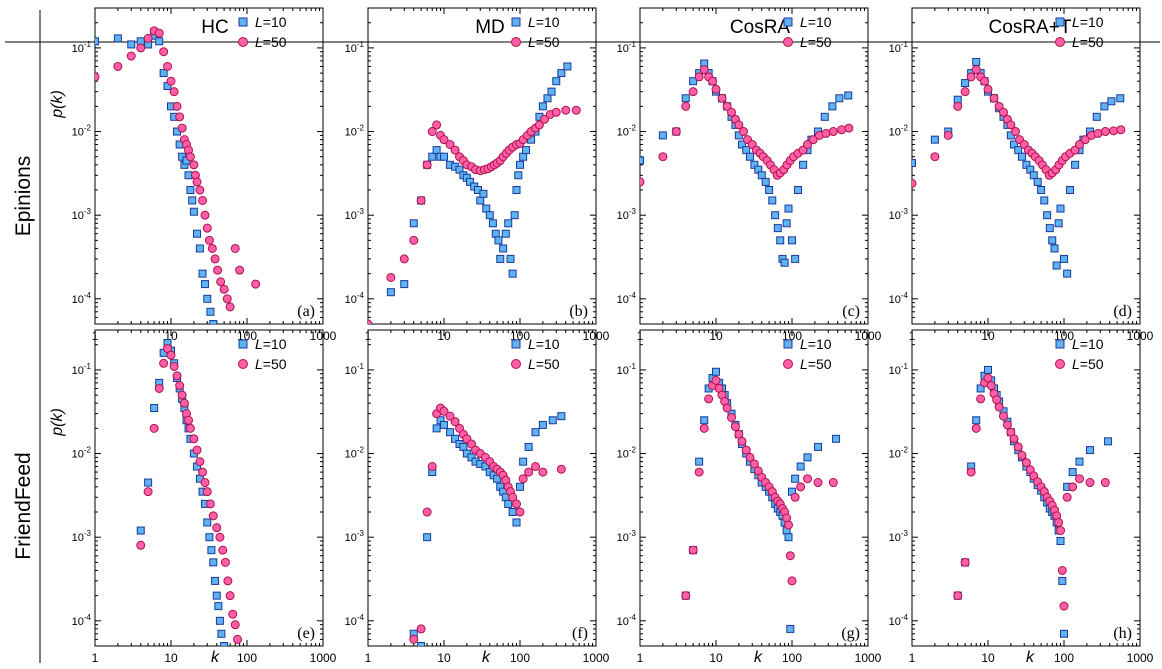 Image resolution: width=1162 pixels, height=669 pixels. I want to click on panel-e: 1 10 100 1000 10-4 10-3 10-2 10-1 L=10 L=50 (e), so click(204, 497).